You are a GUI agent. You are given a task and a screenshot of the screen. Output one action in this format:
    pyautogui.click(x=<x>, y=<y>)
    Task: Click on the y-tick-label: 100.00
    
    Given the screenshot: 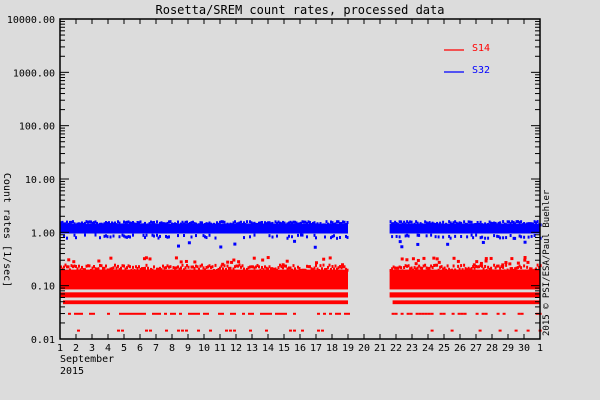 What is the action you would take?
    pyautogui.click(x=37, y=127)
    